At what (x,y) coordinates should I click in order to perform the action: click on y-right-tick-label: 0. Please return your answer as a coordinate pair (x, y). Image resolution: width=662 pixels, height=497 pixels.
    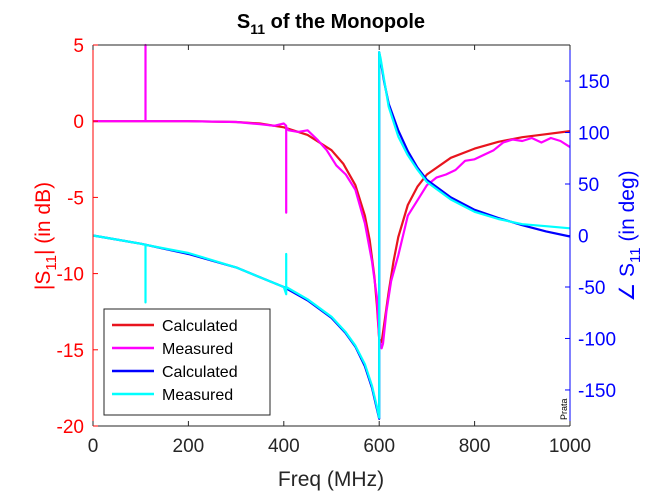
    Looking at the image, I should click on (583, 237).